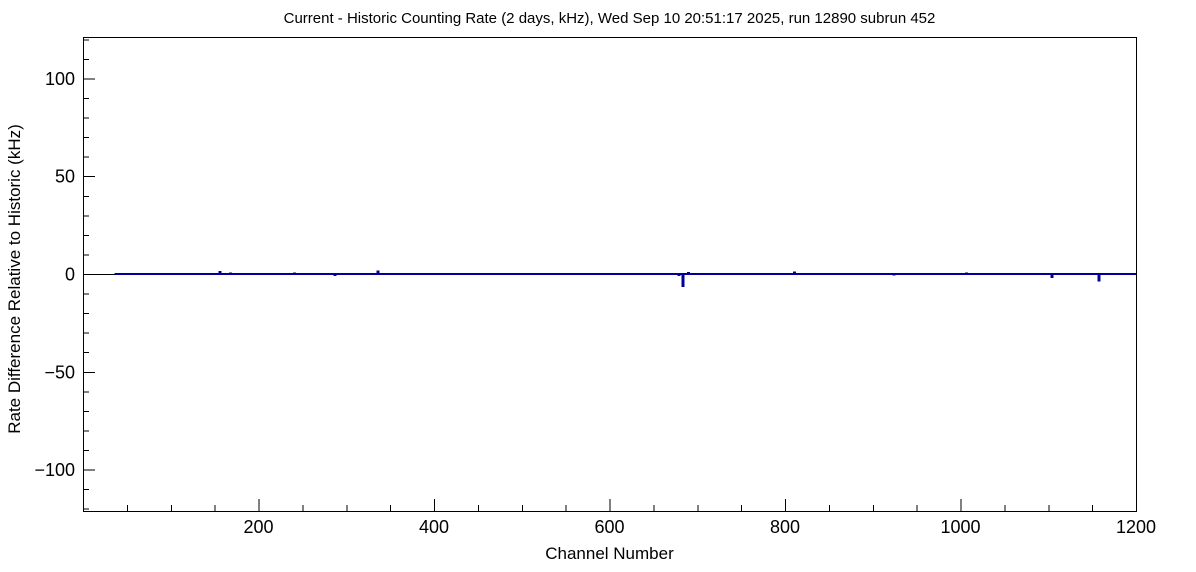 The image size is (1196, 572). What do you see at coordinates (65, 177) in the screenshot?
I see `y-axis-tick-label: 50` at bounding box center [65, 177].